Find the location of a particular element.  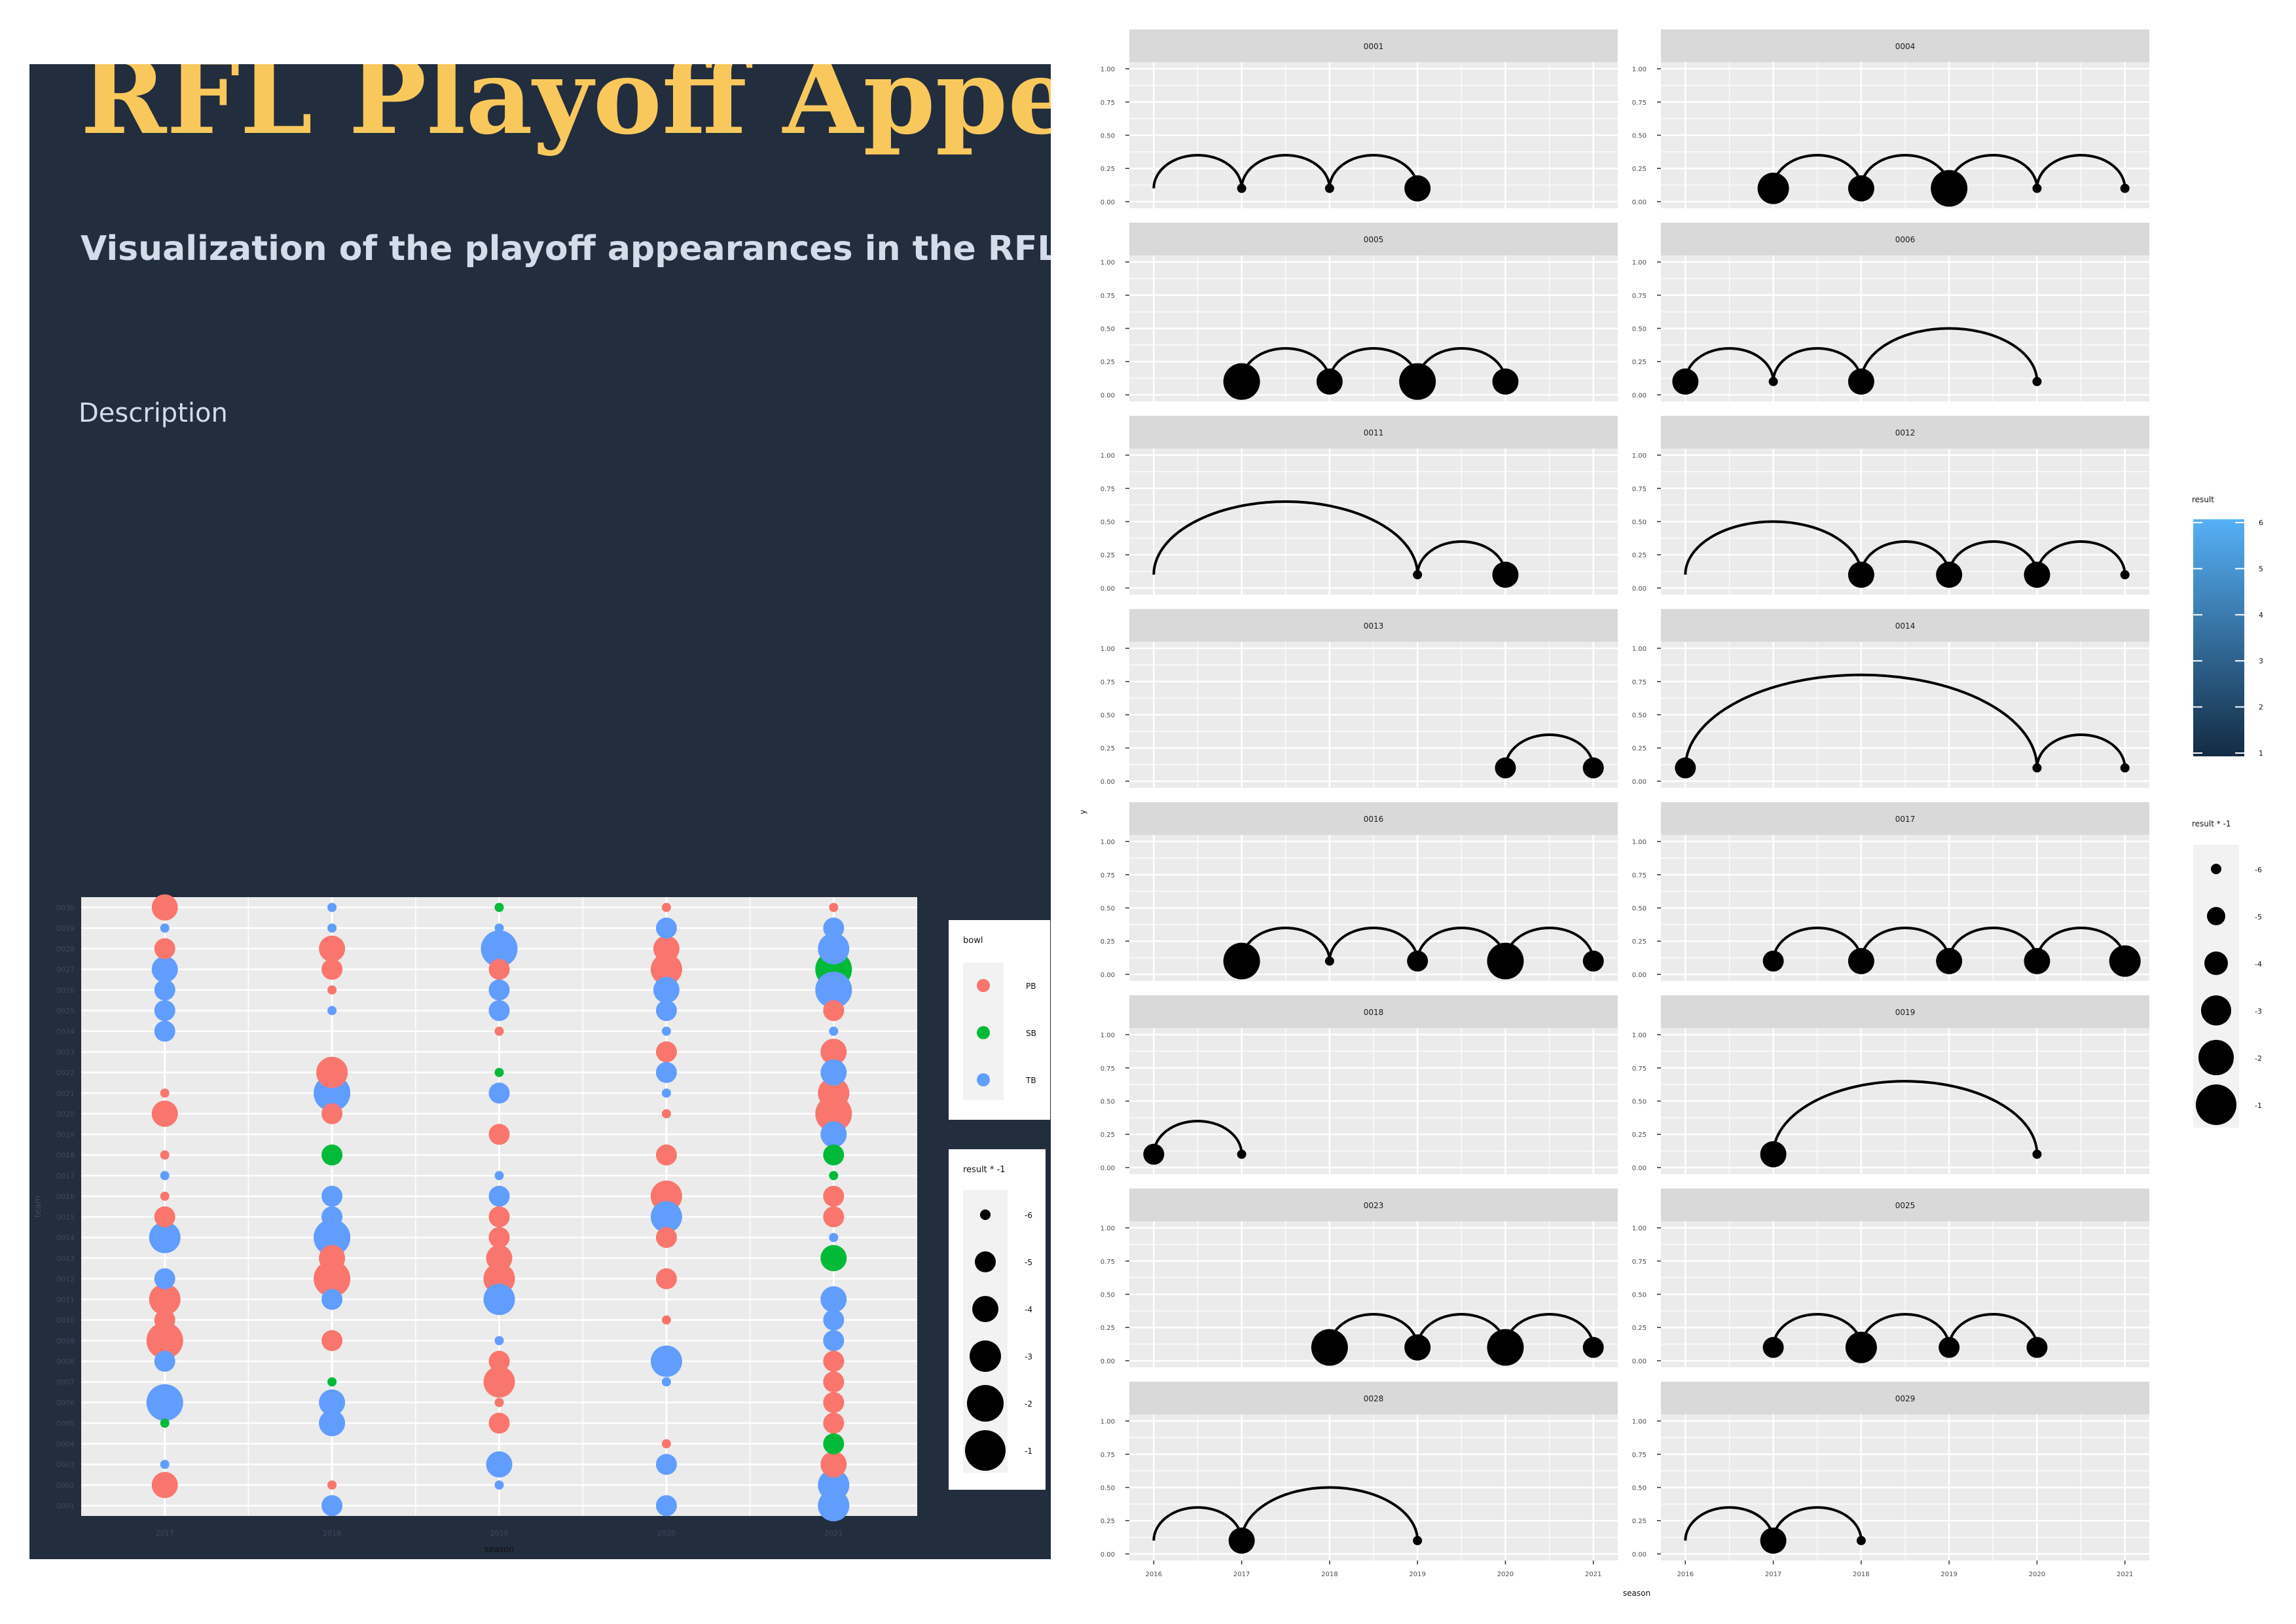

bubble-y-tick-label: 0017 is located at coordinates (65, 1176).